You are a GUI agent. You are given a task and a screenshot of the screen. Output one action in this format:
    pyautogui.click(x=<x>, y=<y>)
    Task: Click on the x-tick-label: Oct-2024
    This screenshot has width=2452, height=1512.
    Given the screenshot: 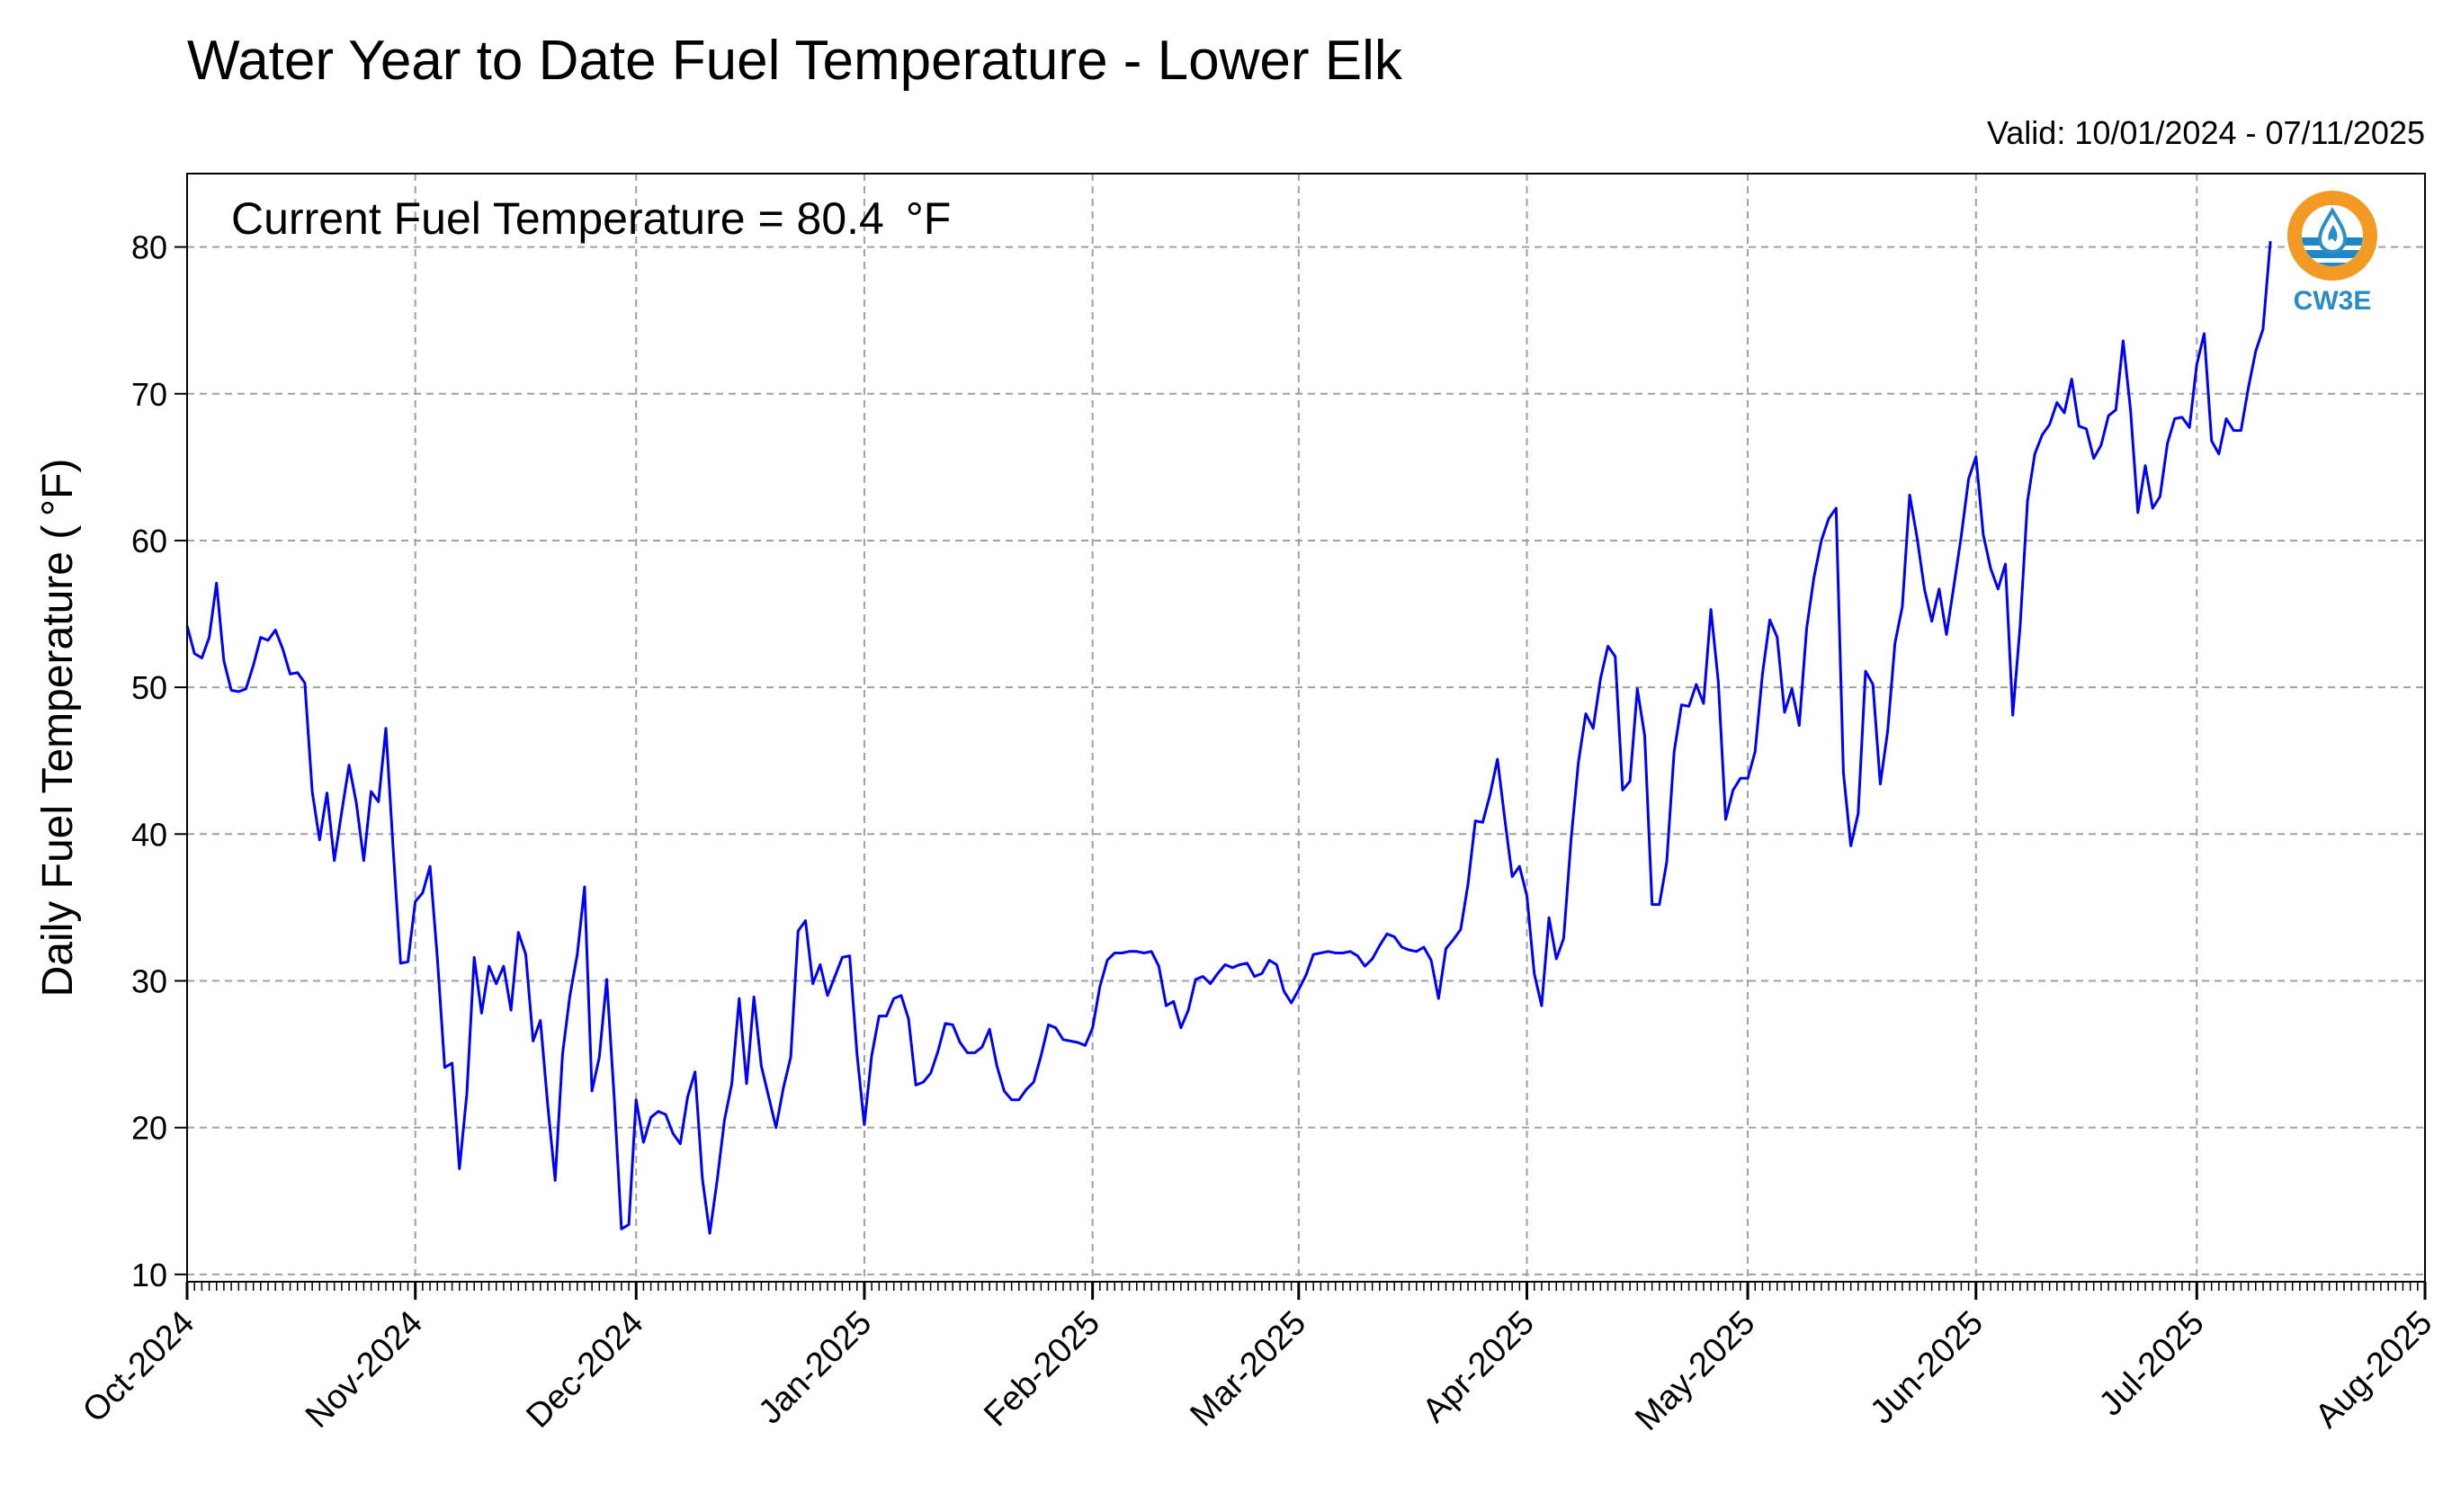 What is the action you would take?
    pyautogui.click(x=138, y=1367)
    